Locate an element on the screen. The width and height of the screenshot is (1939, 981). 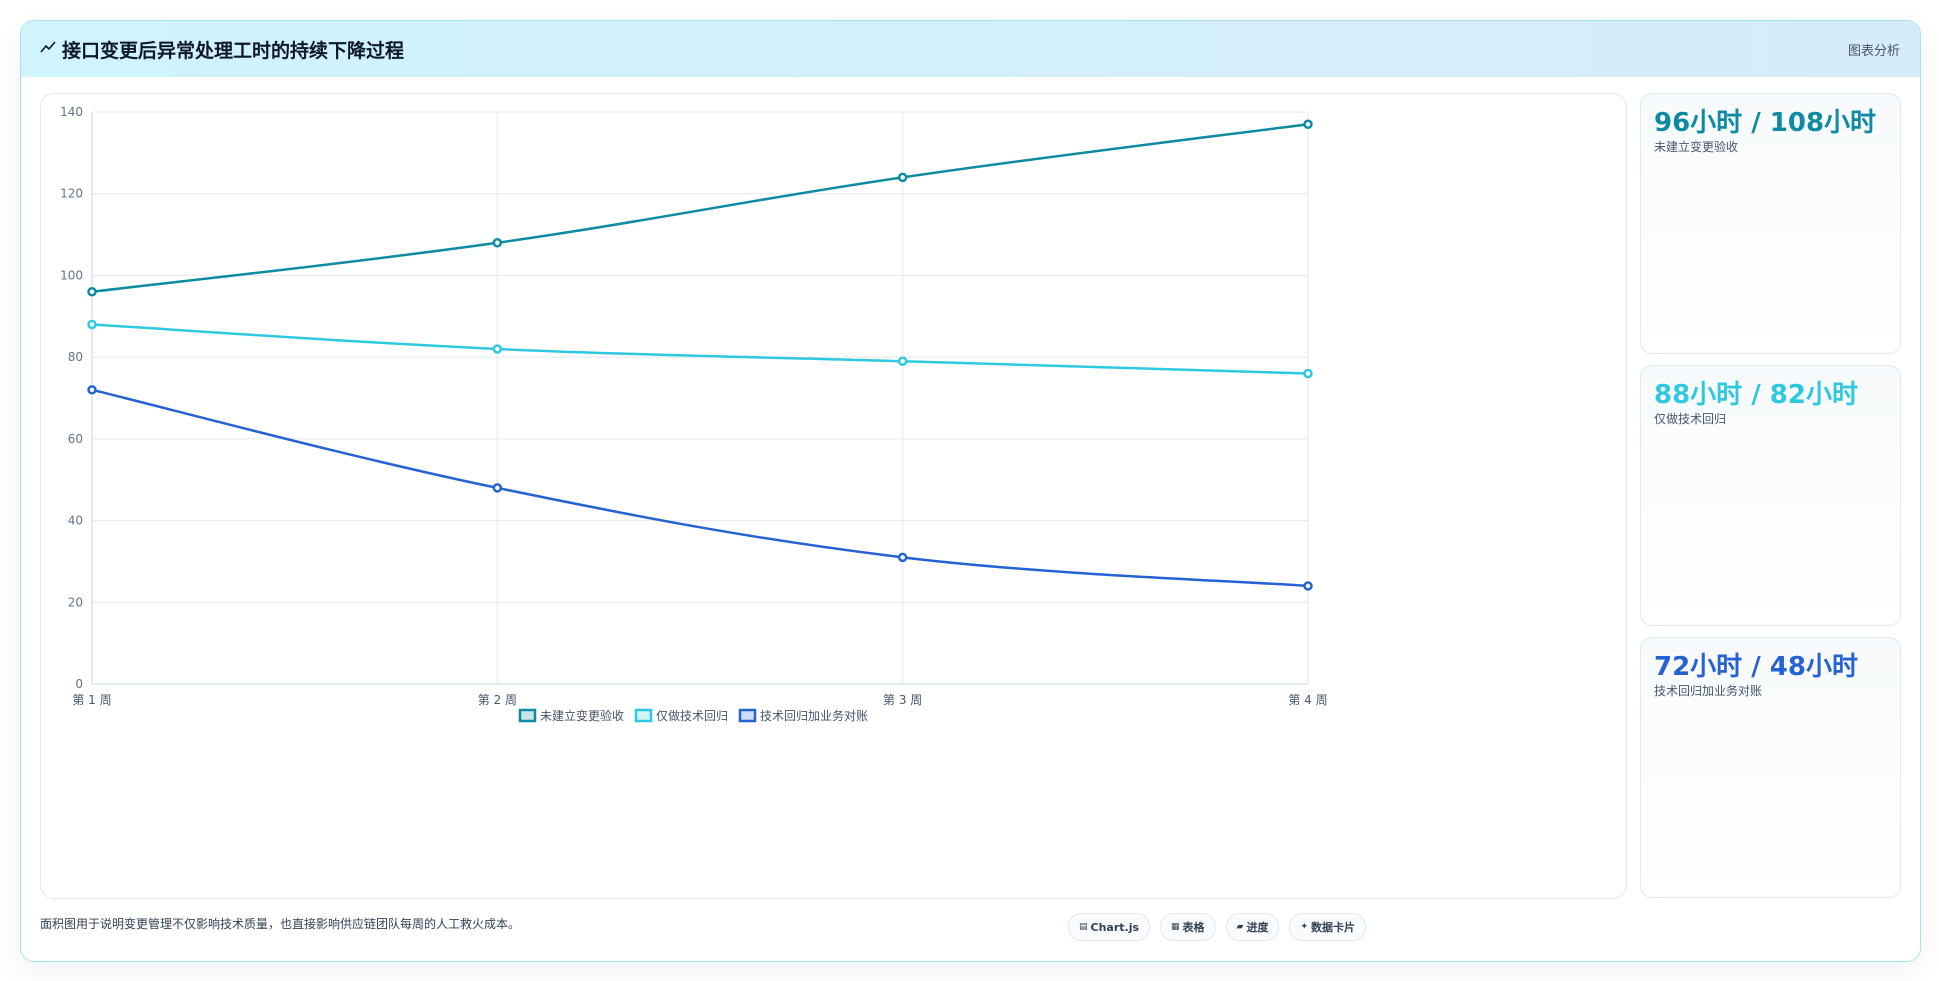
stat-card-no-acceptance: 96小时 / 108小时 未建立变更验收 is located at coordinates (1770, 223).